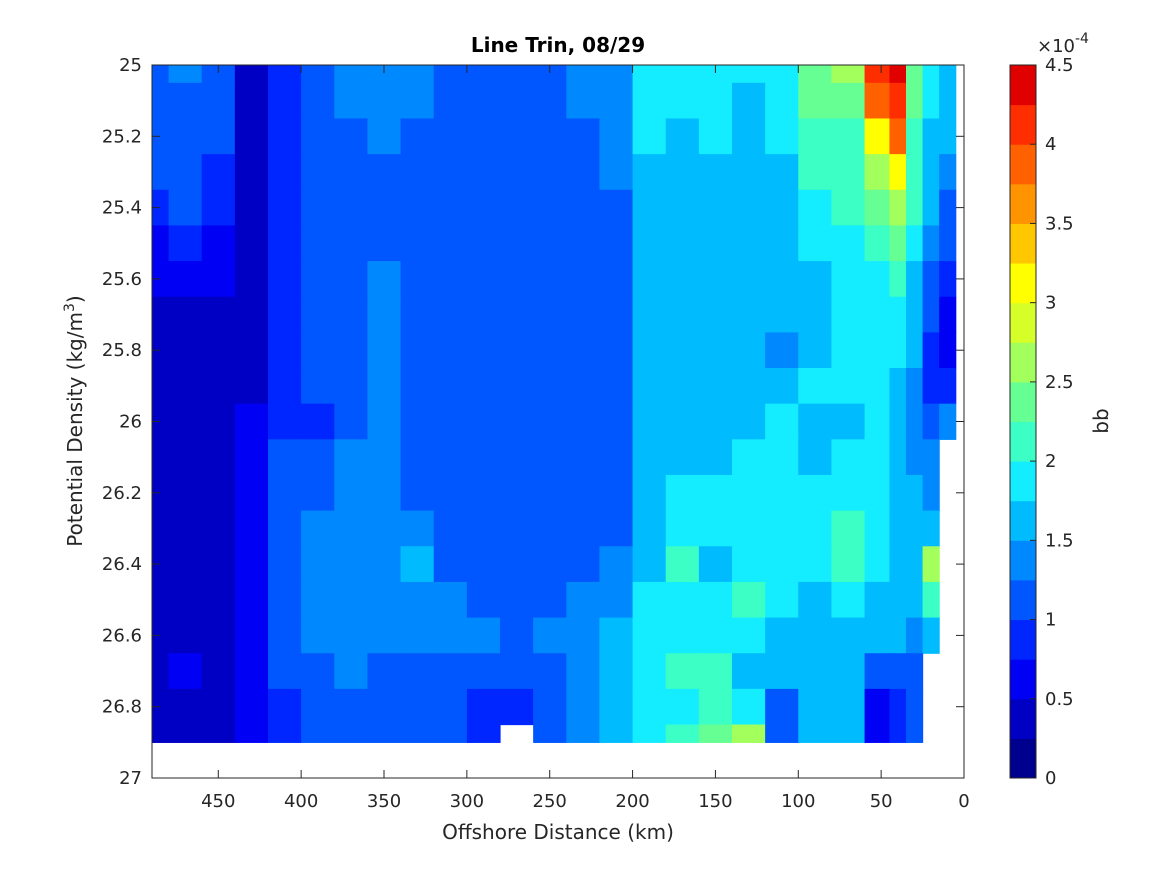 This screenshot has width=1167, height=875. I want to click on colorbar-tick-label: 1.5, so click(1059, 540).